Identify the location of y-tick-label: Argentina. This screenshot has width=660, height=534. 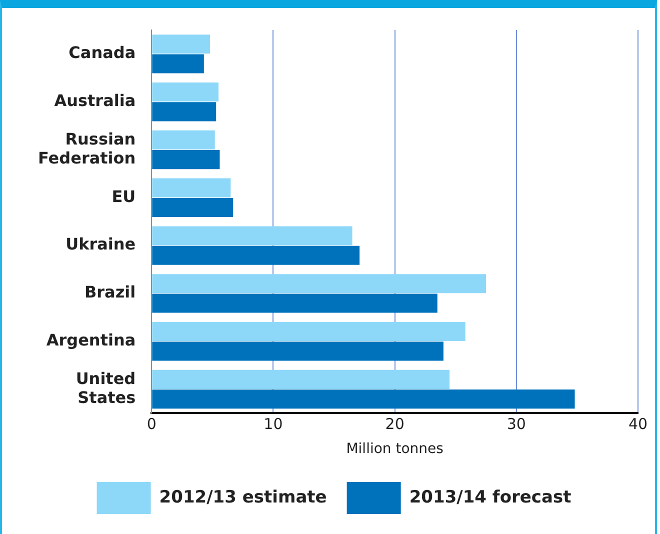
(91, 340).